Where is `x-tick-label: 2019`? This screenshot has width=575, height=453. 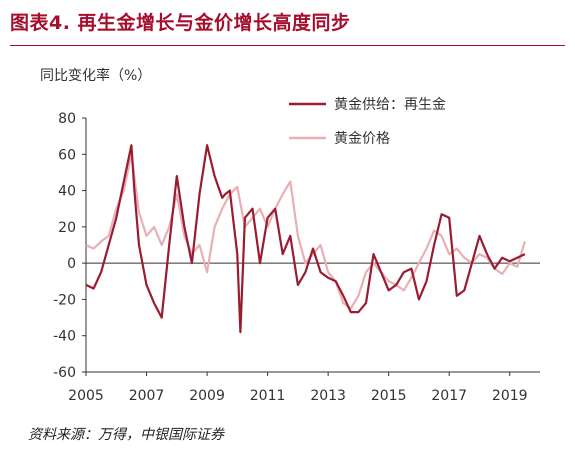 x-tick-label: 2019 is located at coordinates (510, 396).